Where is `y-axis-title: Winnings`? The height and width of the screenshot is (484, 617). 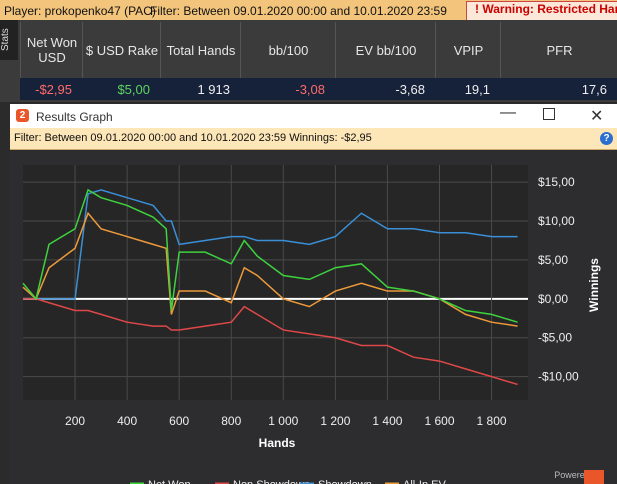
y-axis-title: Winnings is located at coordinates (594, 285).